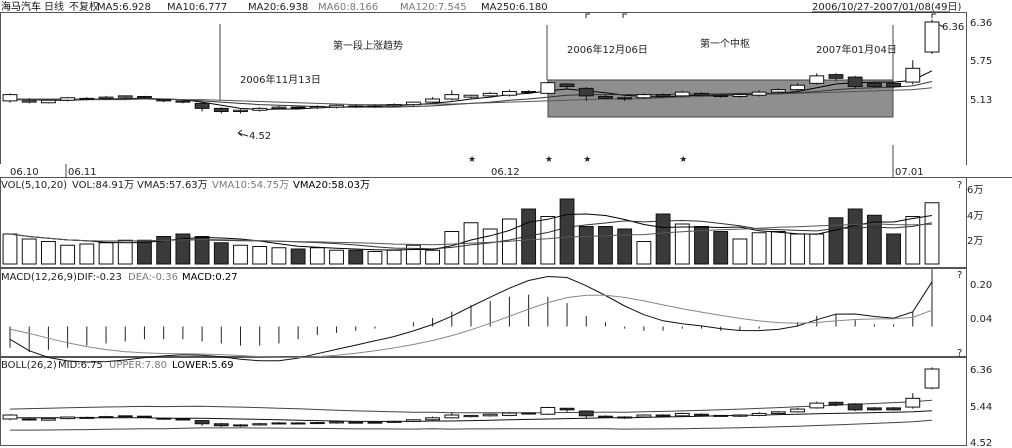 The image size is (1012, 448). What do you see at coordinates (975, 190) in the screenshot?
I see `vol-tick-1: 6万` at bounding box center [975, 190].